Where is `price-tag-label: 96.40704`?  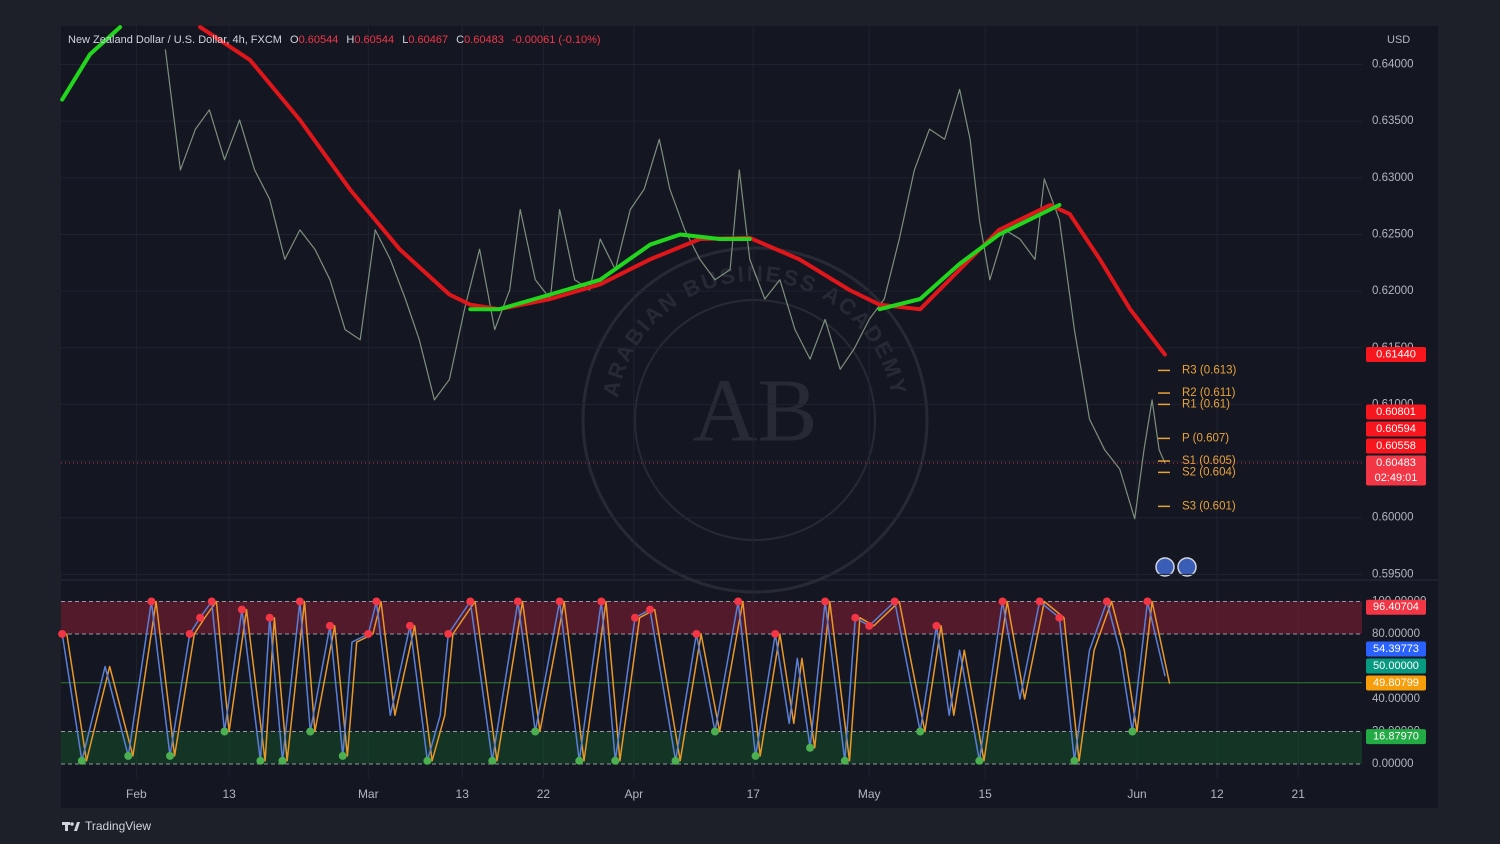
price-tag-label: 96.40704 is located at coordinates (1396, 607).